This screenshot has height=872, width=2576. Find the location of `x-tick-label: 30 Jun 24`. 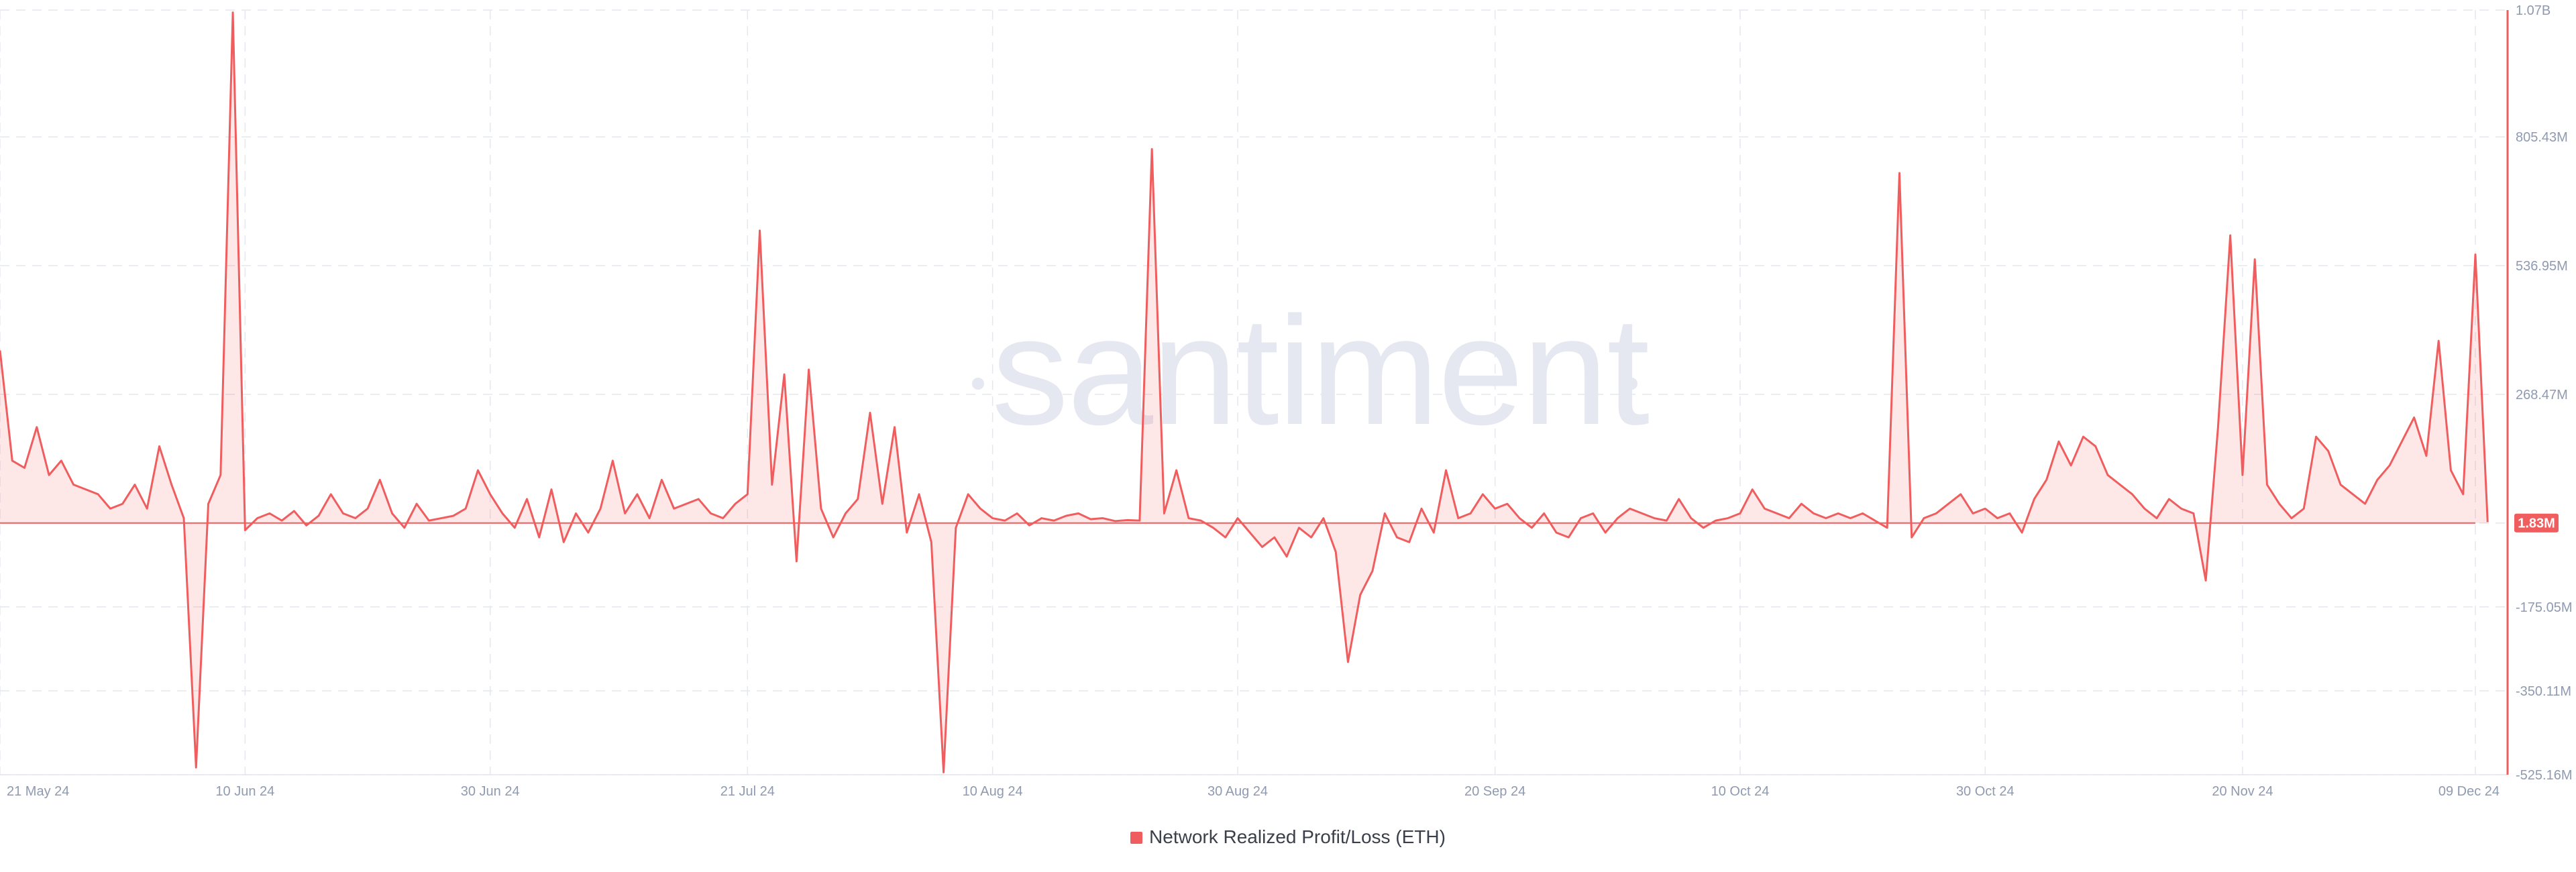

x-tick-label: 30 Jun 24 is located at coordinates (490, 791).